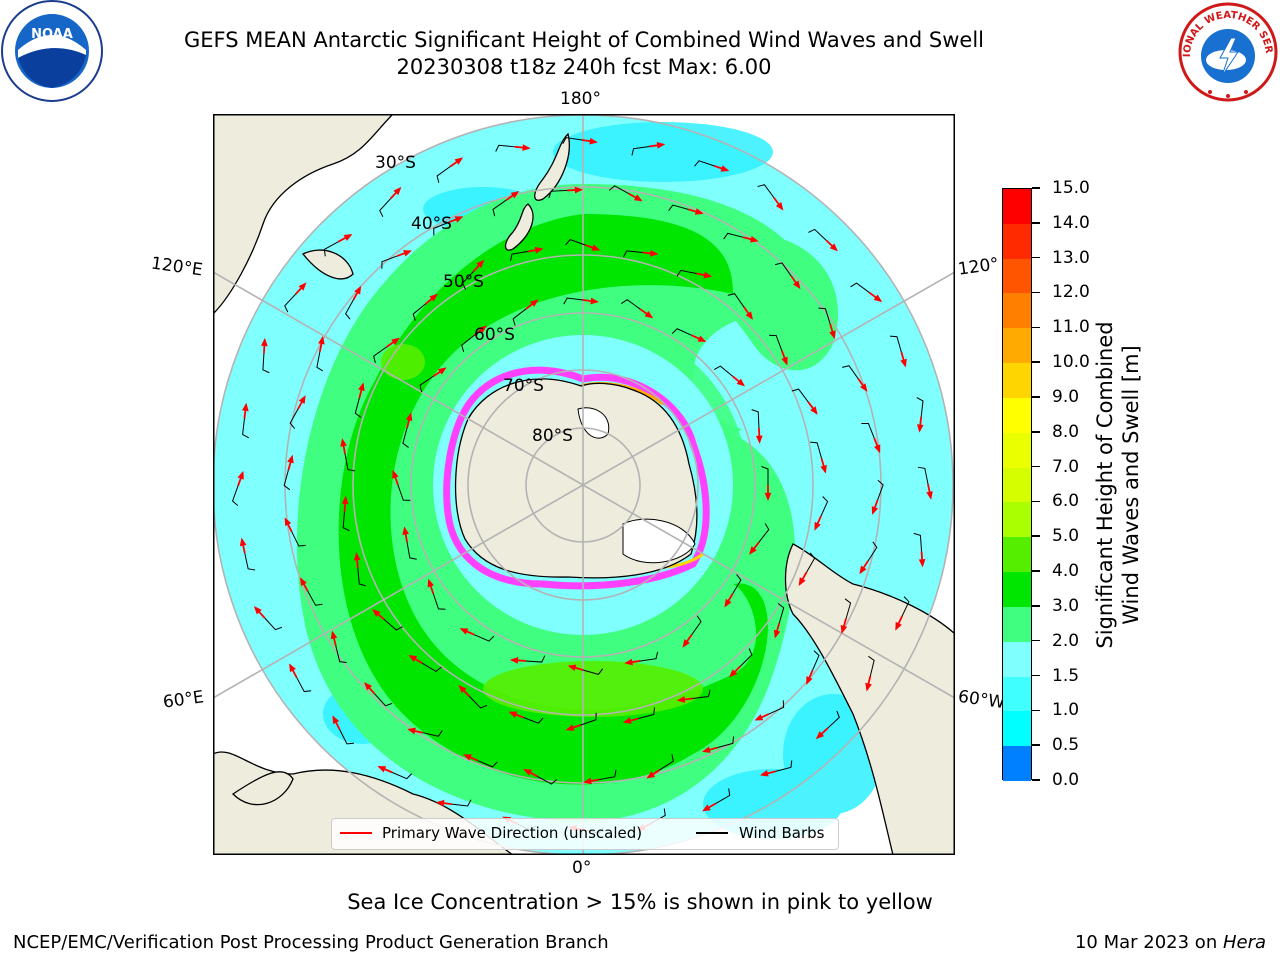 This screenshot has height=960, width=1280. Describe the element at coordinates (552, 436) in the screenshot. I see `lat-label-80s: 80°S` at that location.